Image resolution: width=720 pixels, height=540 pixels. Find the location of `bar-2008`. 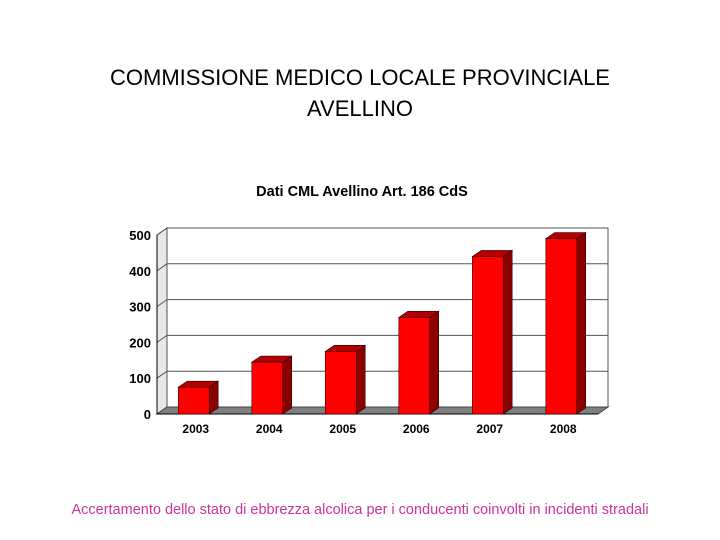

bar-2008 is located at coordinates (565, 323).